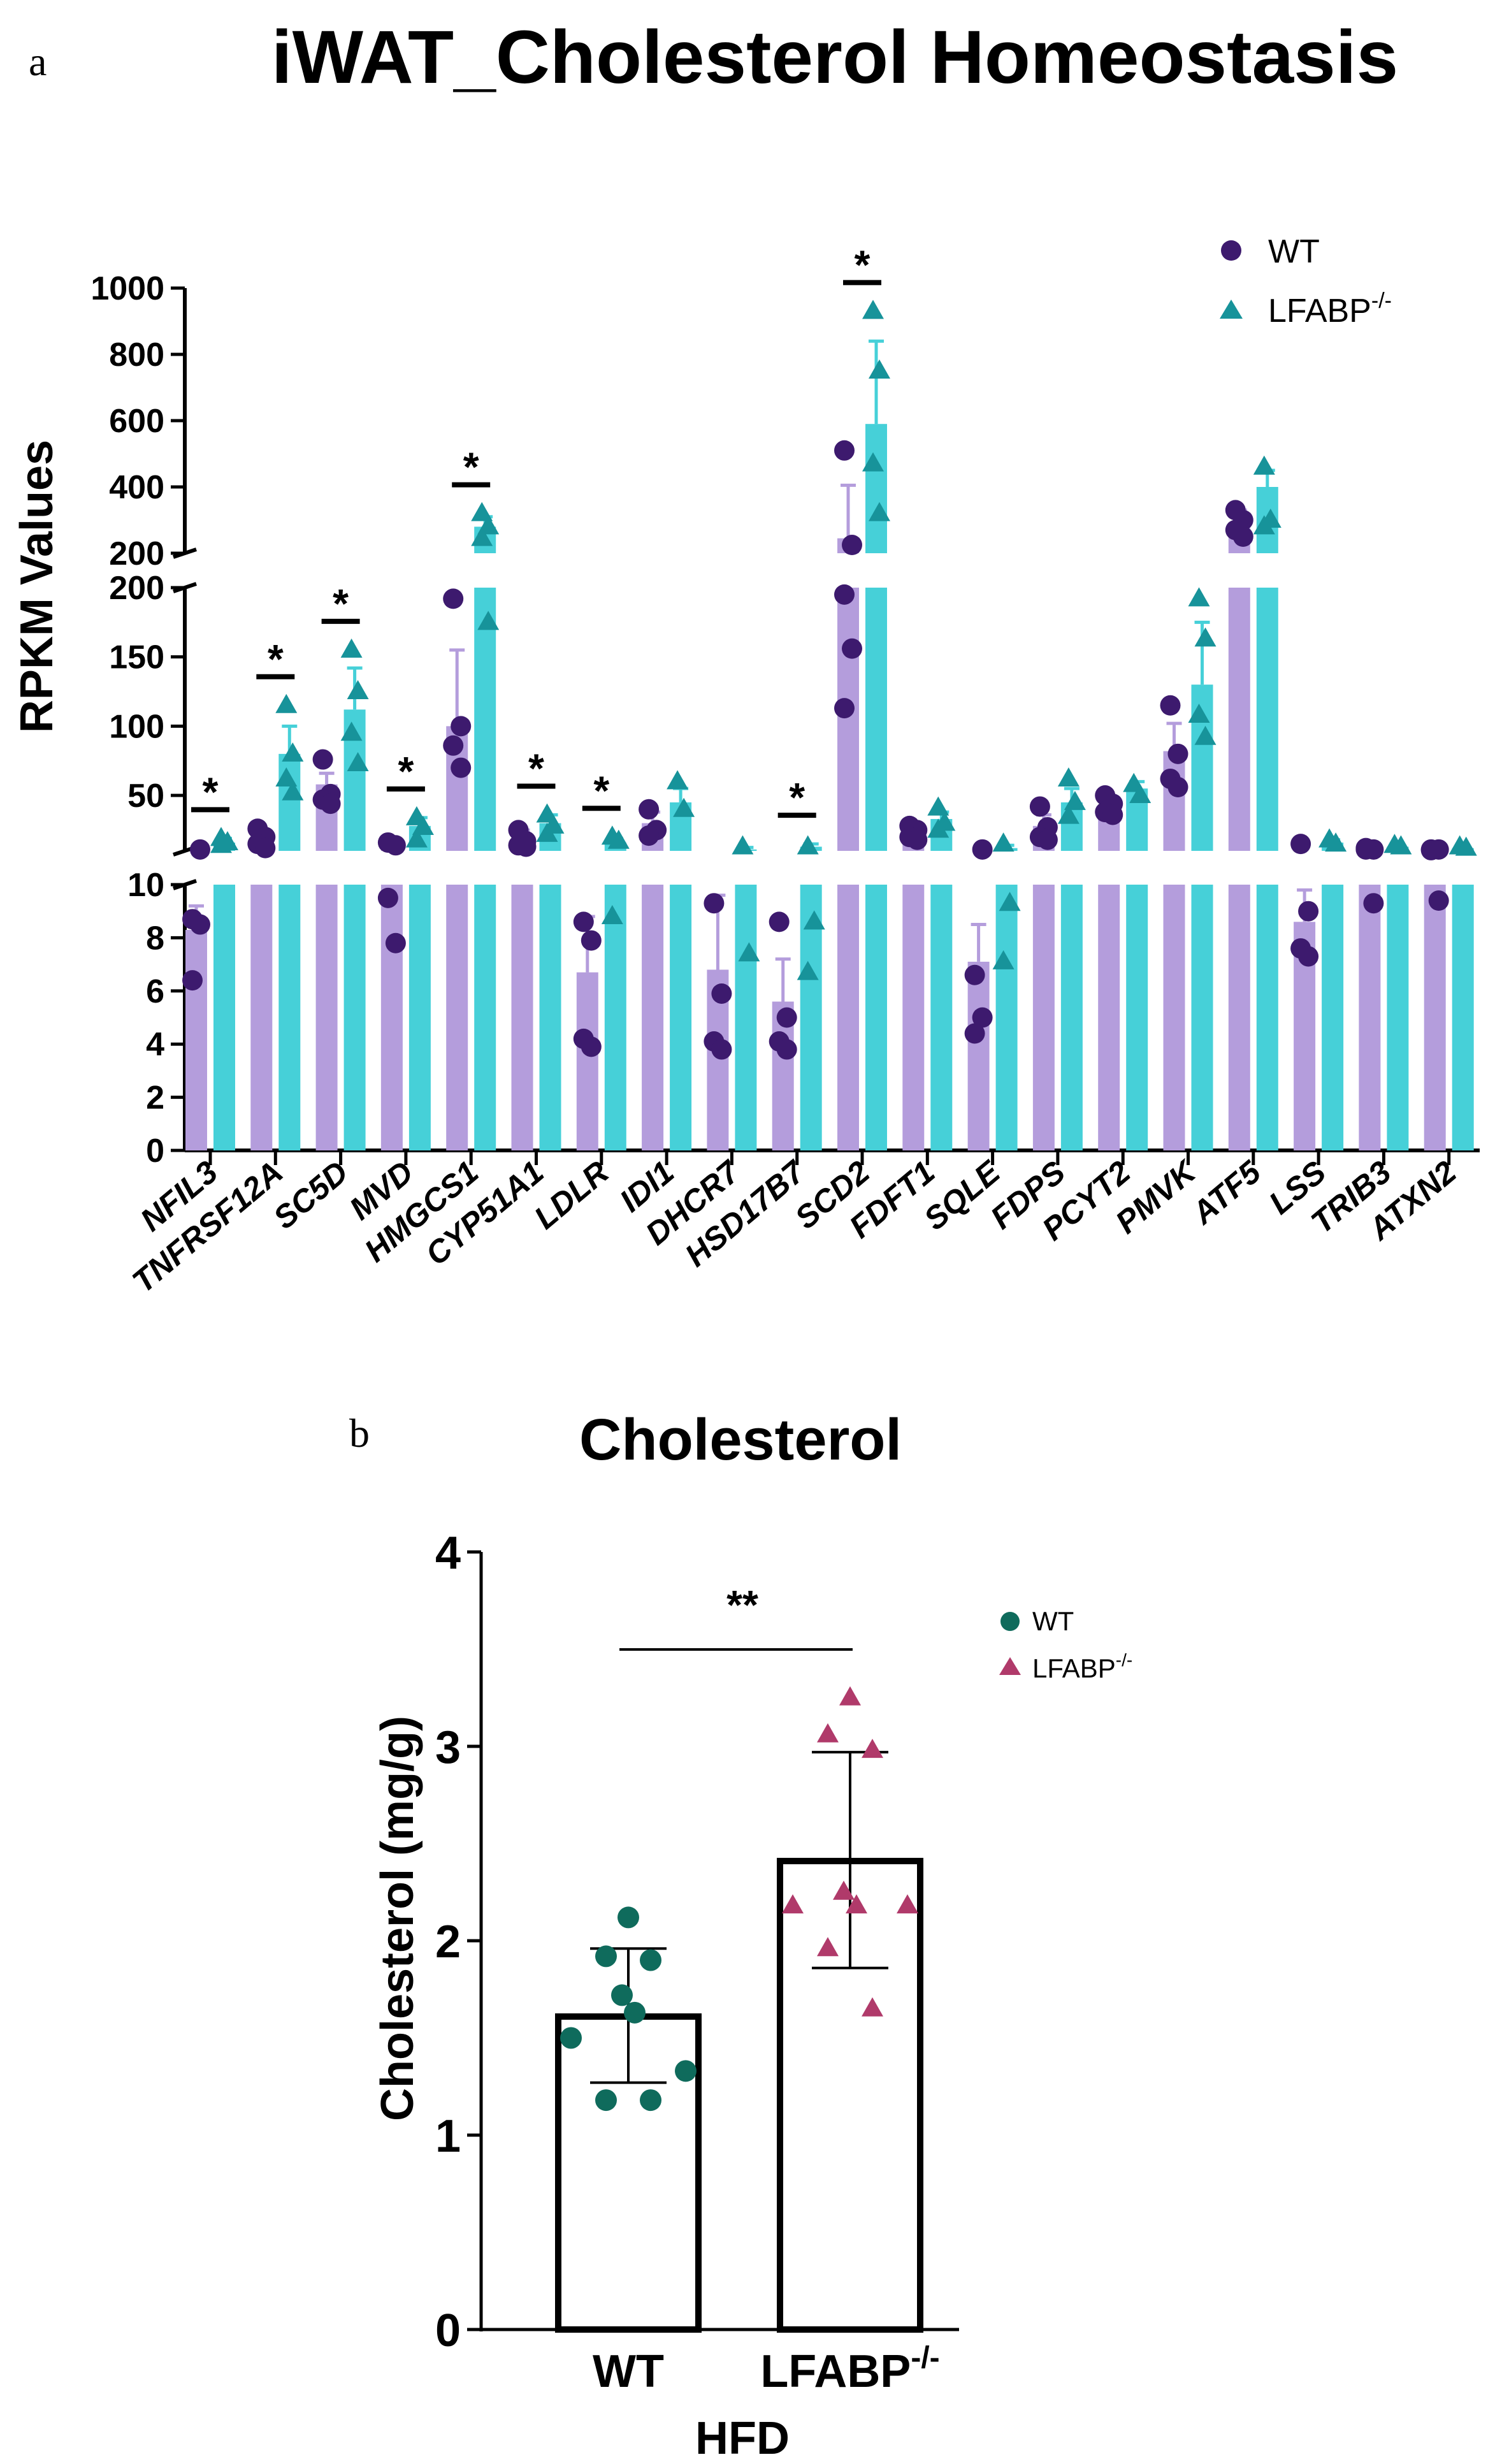  Describe the element at coordinates (311, 1195) in the screenshot. I see `gene-label: SC5D` at that location.